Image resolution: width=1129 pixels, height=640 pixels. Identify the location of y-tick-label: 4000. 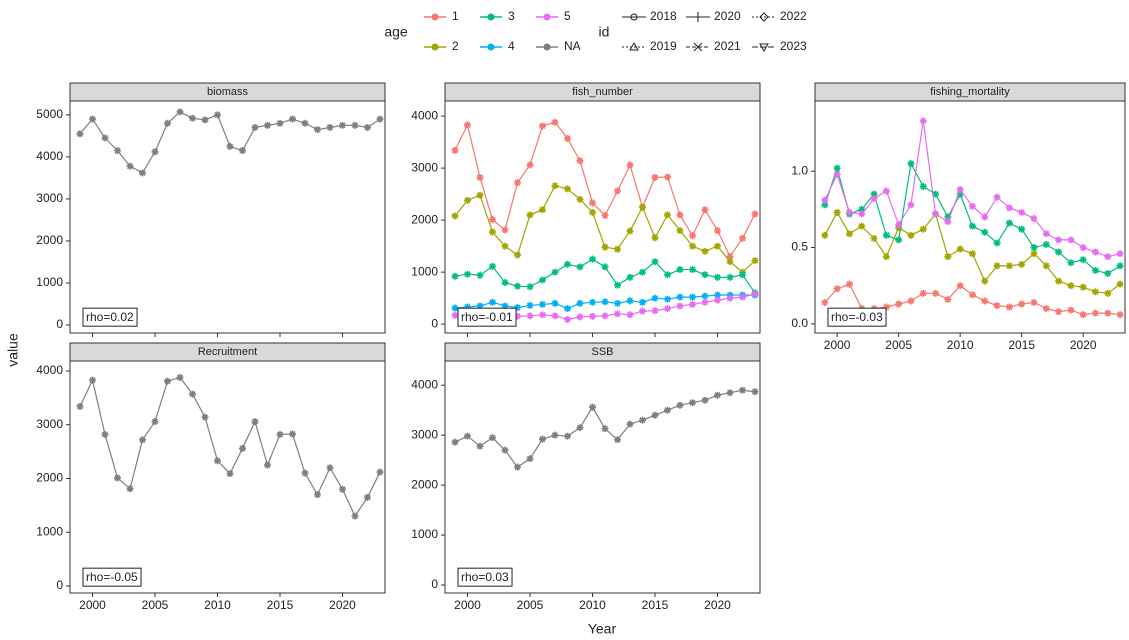
(424, 115).